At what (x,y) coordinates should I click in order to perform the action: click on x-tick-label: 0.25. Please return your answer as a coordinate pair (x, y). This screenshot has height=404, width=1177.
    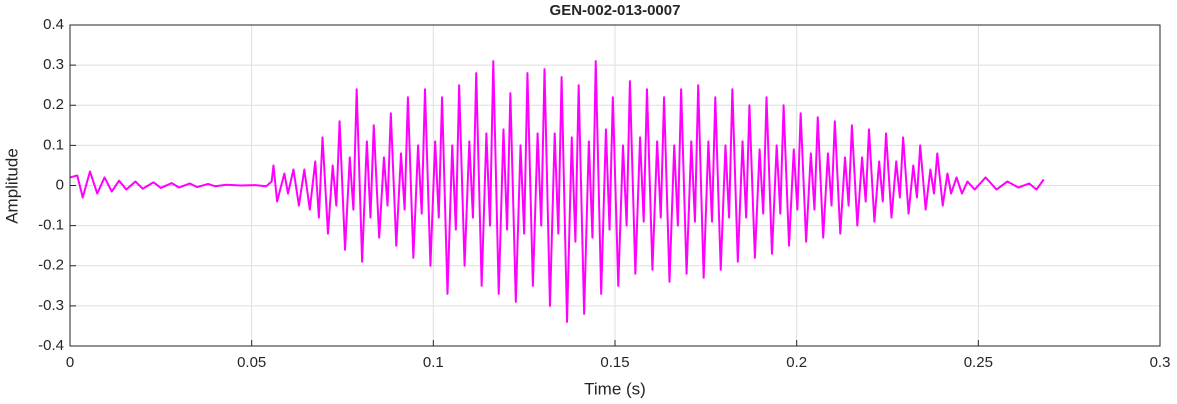
    Looking at the image, I should click on (978, 362).